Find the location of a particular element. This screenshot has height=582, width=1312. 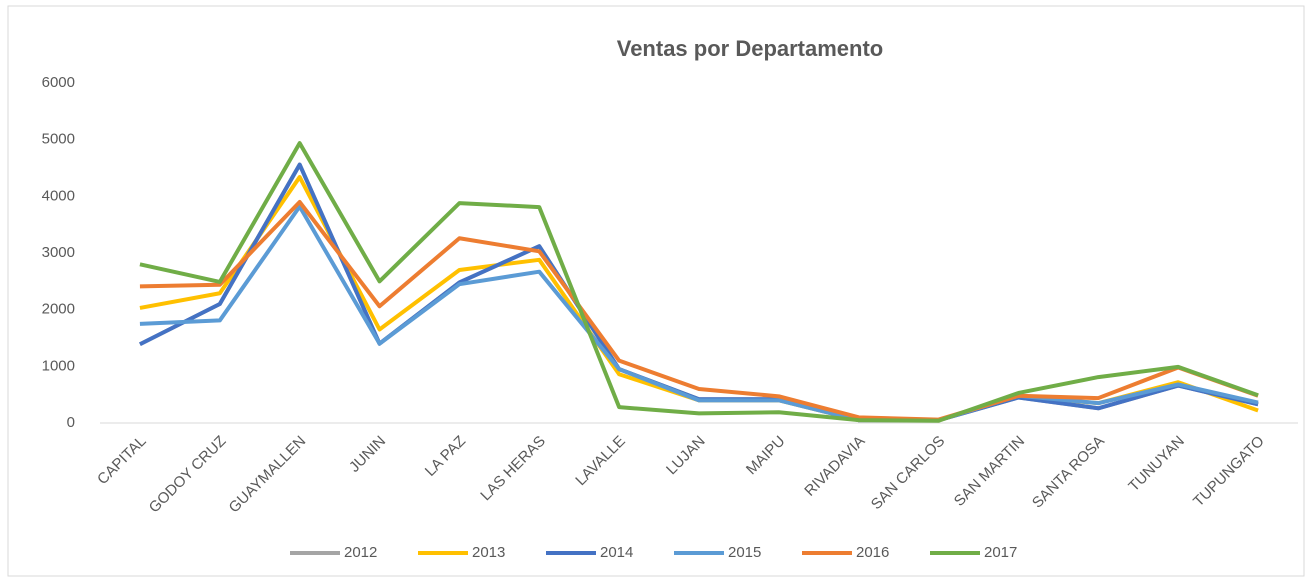

y-tick-label: 0 is located at coordinates (71, 422).